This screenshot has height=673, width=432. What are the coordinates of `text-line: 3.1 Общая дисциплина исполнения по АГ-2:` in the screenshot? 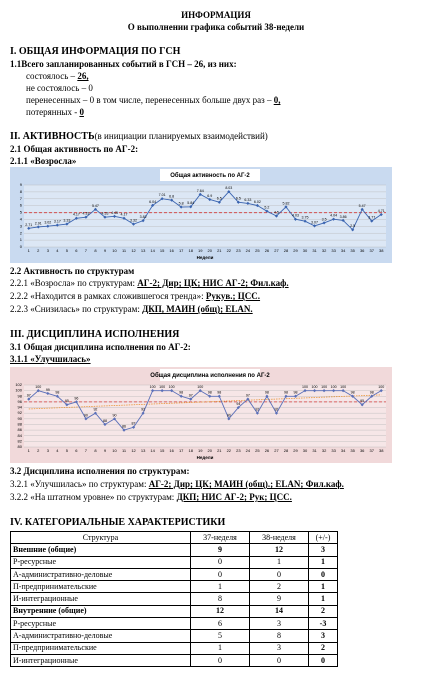 It's located at (100, 347).